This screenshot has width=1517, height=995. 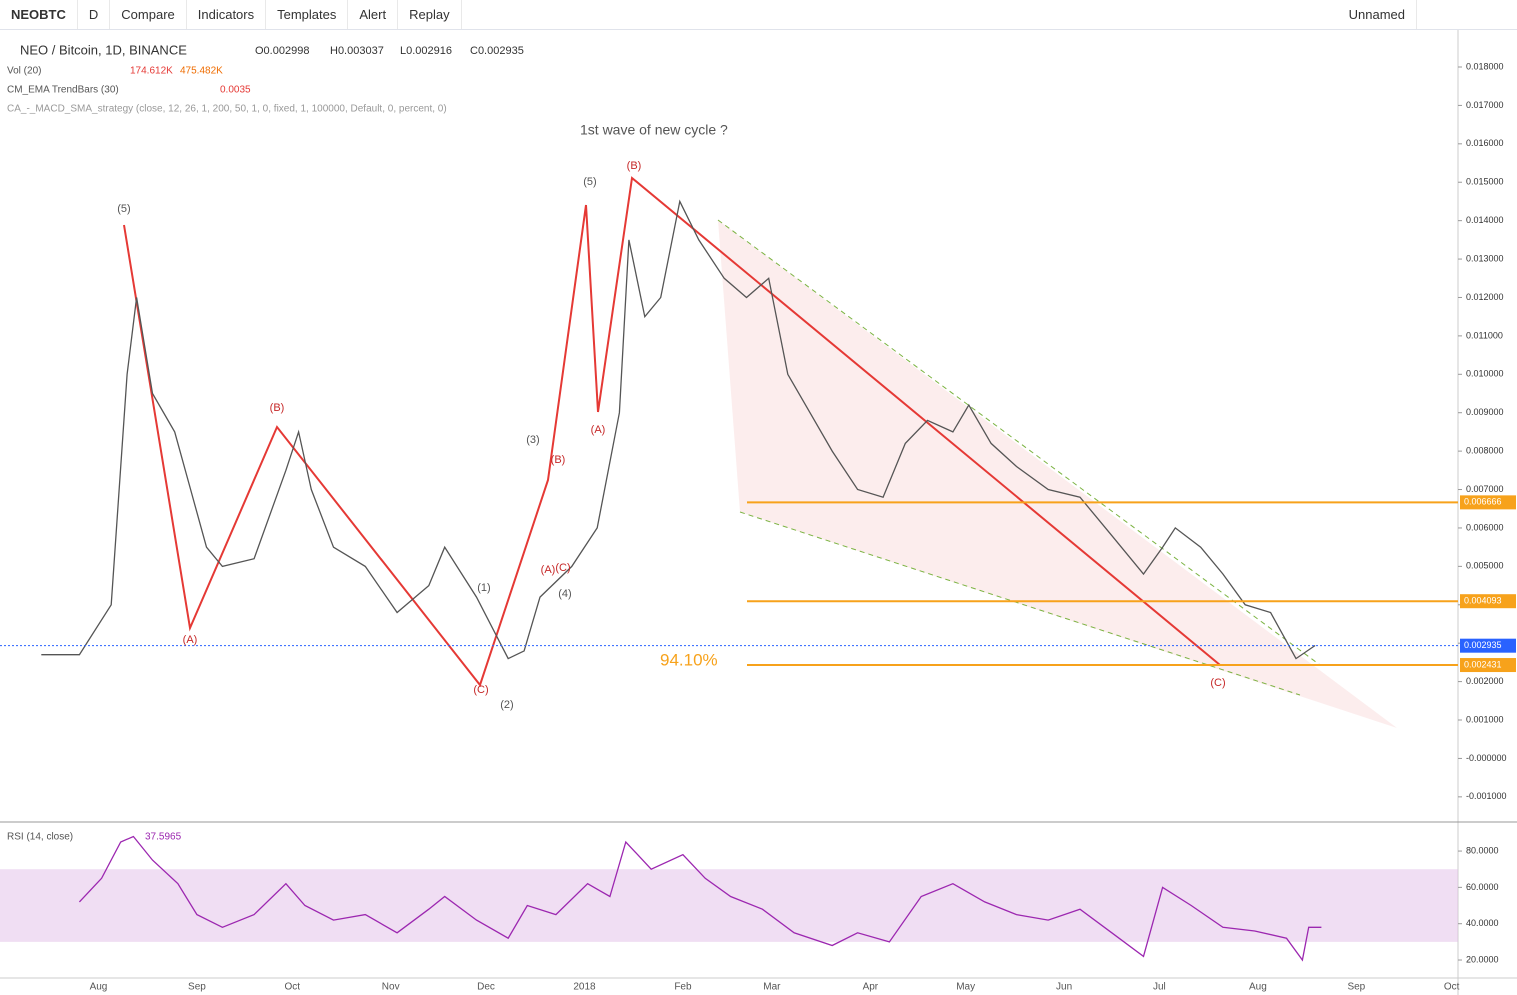 I want to click on study: Vol (20), so click(x=24, y=71).